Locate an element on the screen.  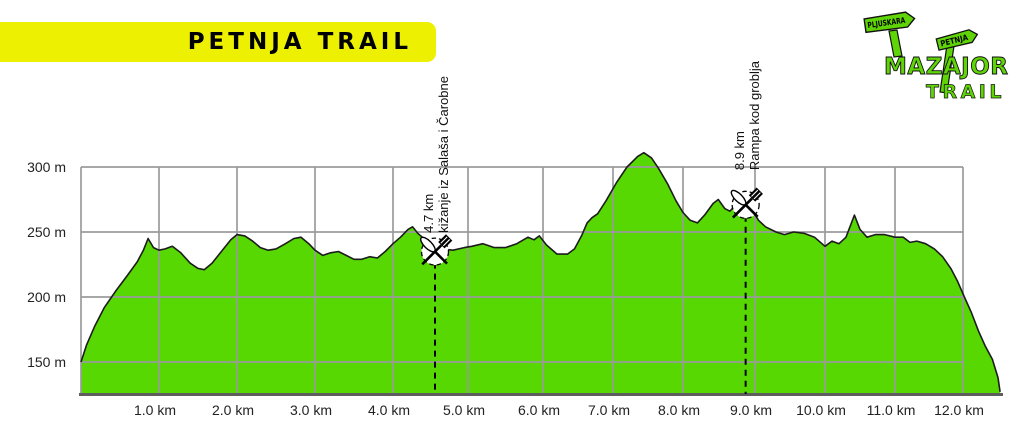
x-tick-label: 6.0 km is located at coordinates (539, 410).